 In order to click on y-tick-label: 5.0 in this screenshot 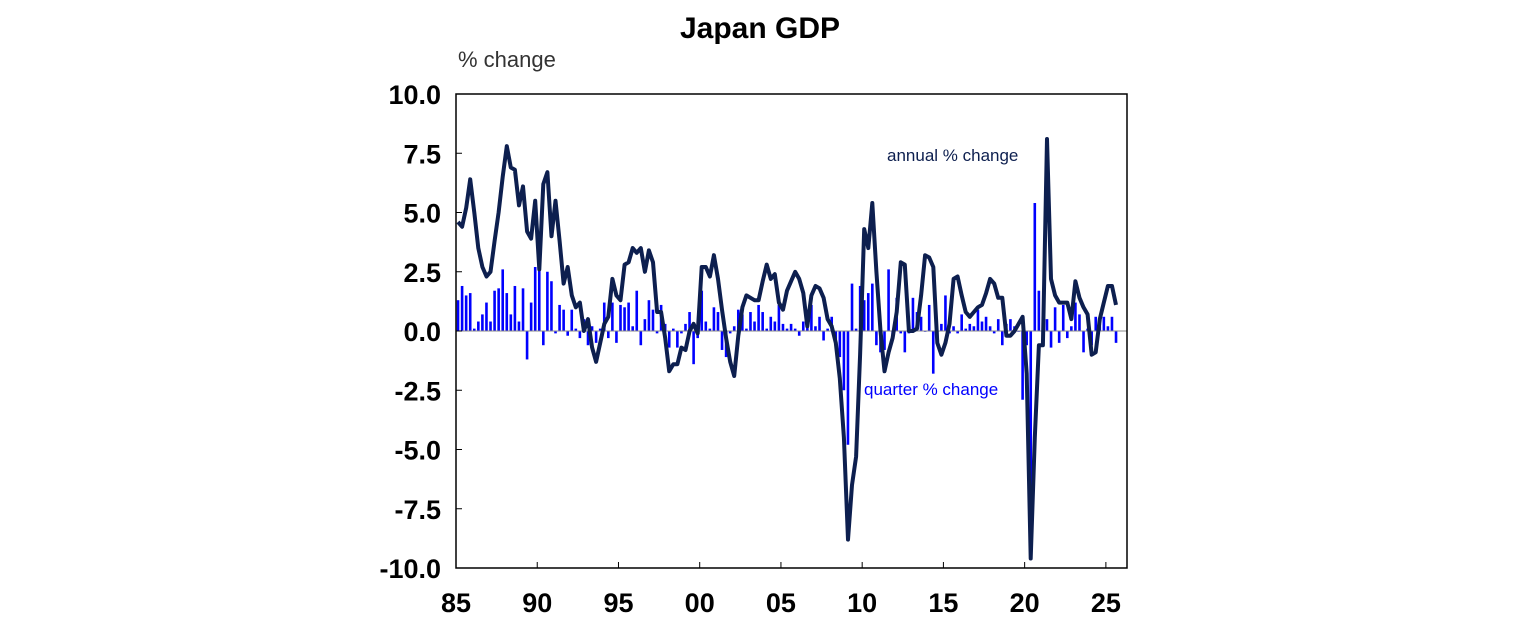, I will do `click(422, 214)`.